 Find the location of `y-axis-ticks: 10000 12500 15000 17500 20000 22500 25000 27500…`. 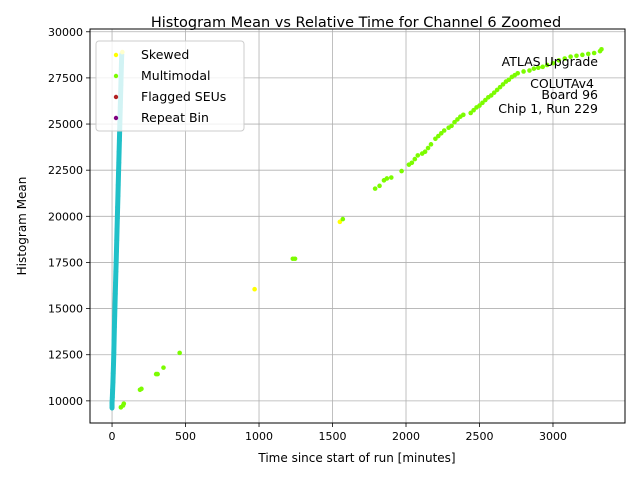

y-axis-ticks: 10000 12500 15000 17500 20000 22500 25000 27500… is located at coordinates (69, 217).